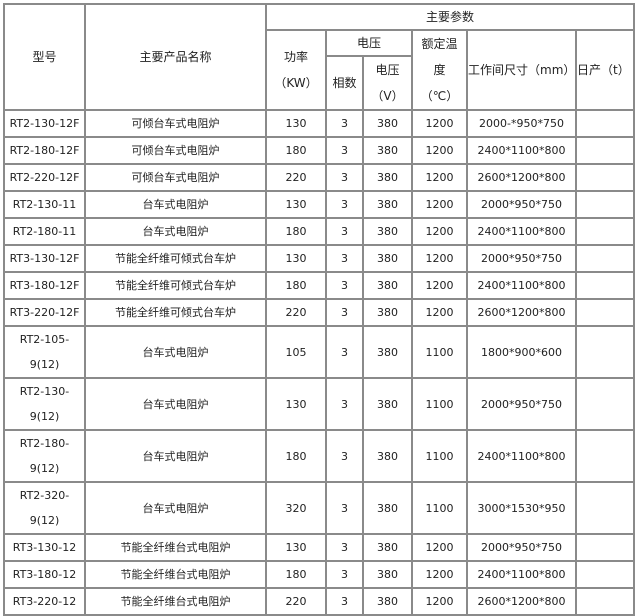 The width and height of the screenshot is (637, 616). Describe the element at coordinates (387, 83) in the screenshot. I see `header-voltage: 电压 （V）` at that location.